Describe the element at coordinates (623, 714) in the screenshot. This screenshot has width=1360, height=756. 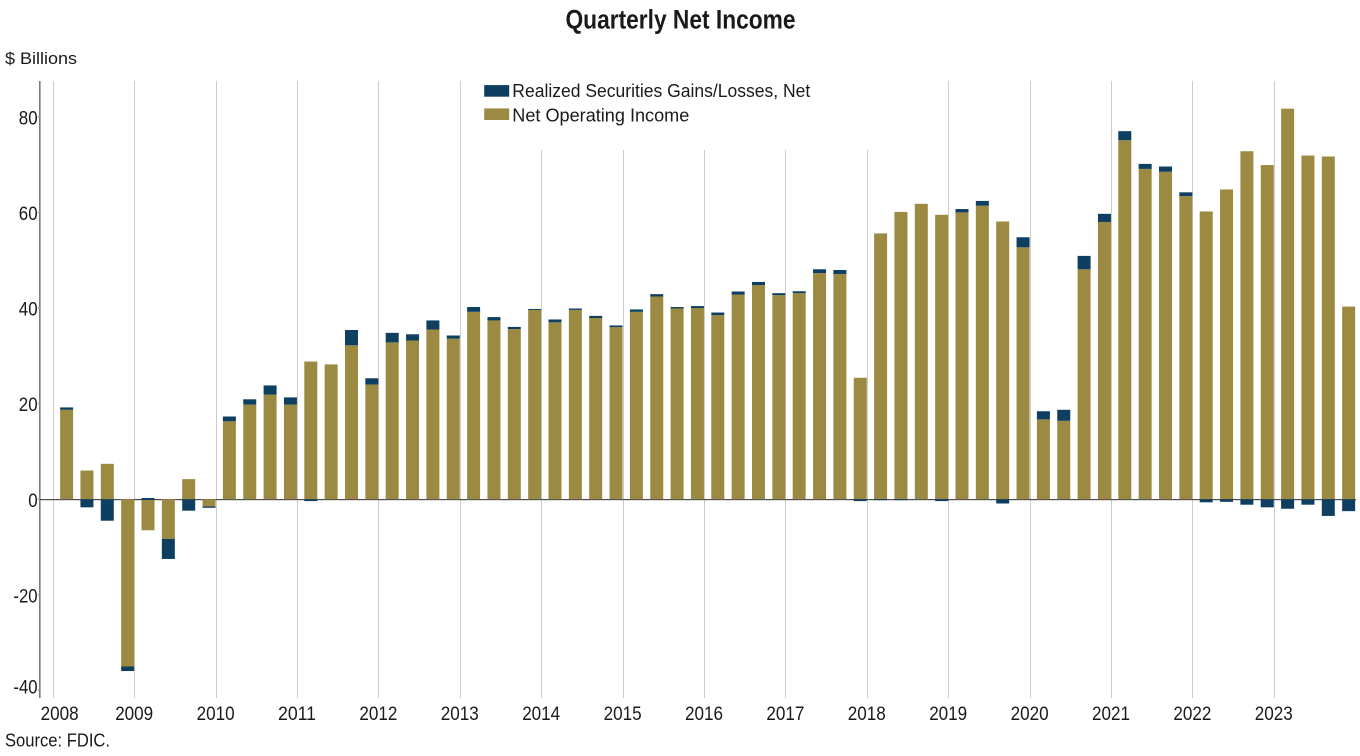
I see `svg-text: 2015` at that location.